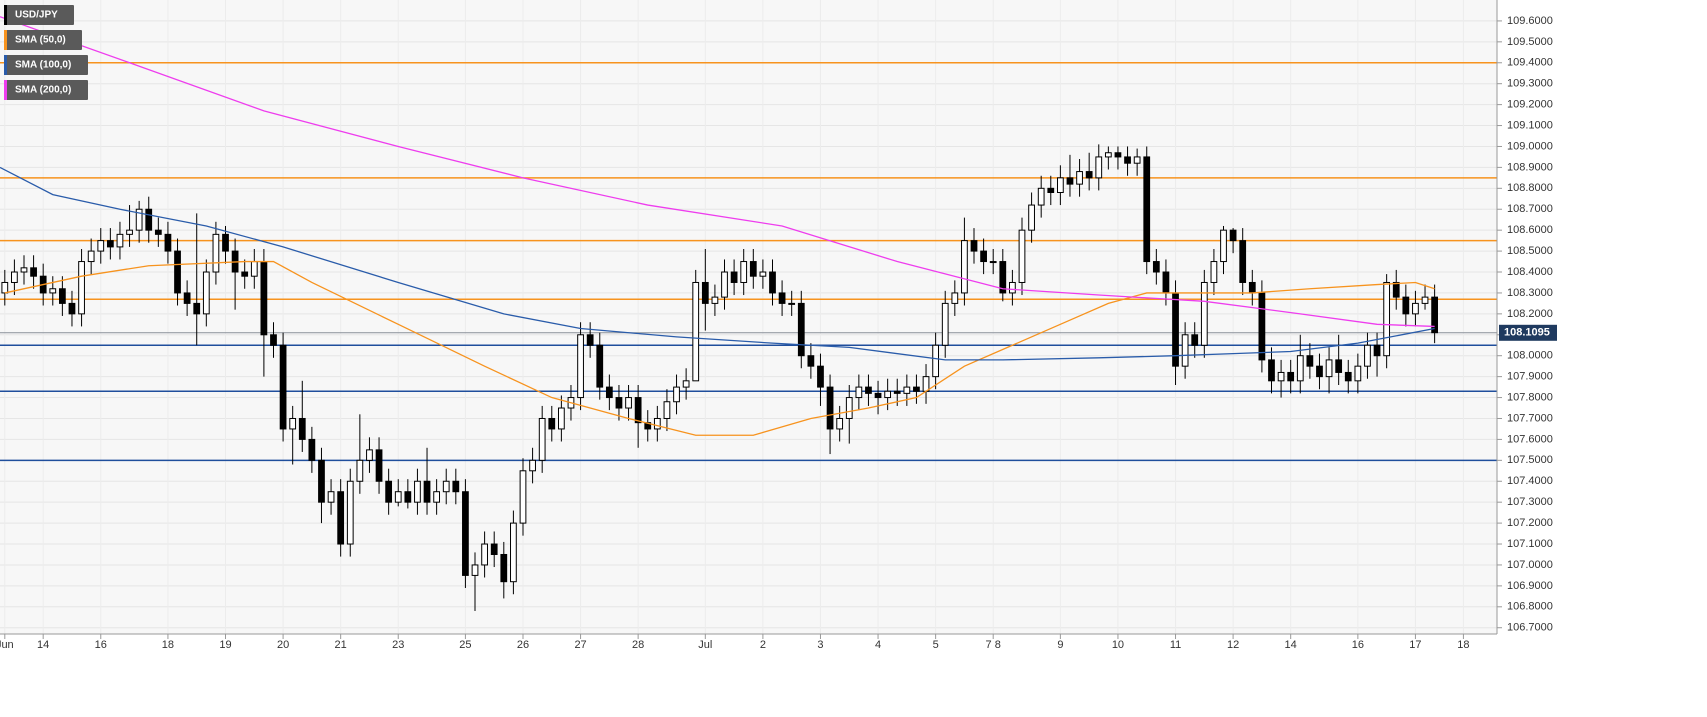  What do you see at coordinates (1530, 565) in the screenshot?
I see `y-tick-label: 107.0000` at bounding box center [1530, 565].